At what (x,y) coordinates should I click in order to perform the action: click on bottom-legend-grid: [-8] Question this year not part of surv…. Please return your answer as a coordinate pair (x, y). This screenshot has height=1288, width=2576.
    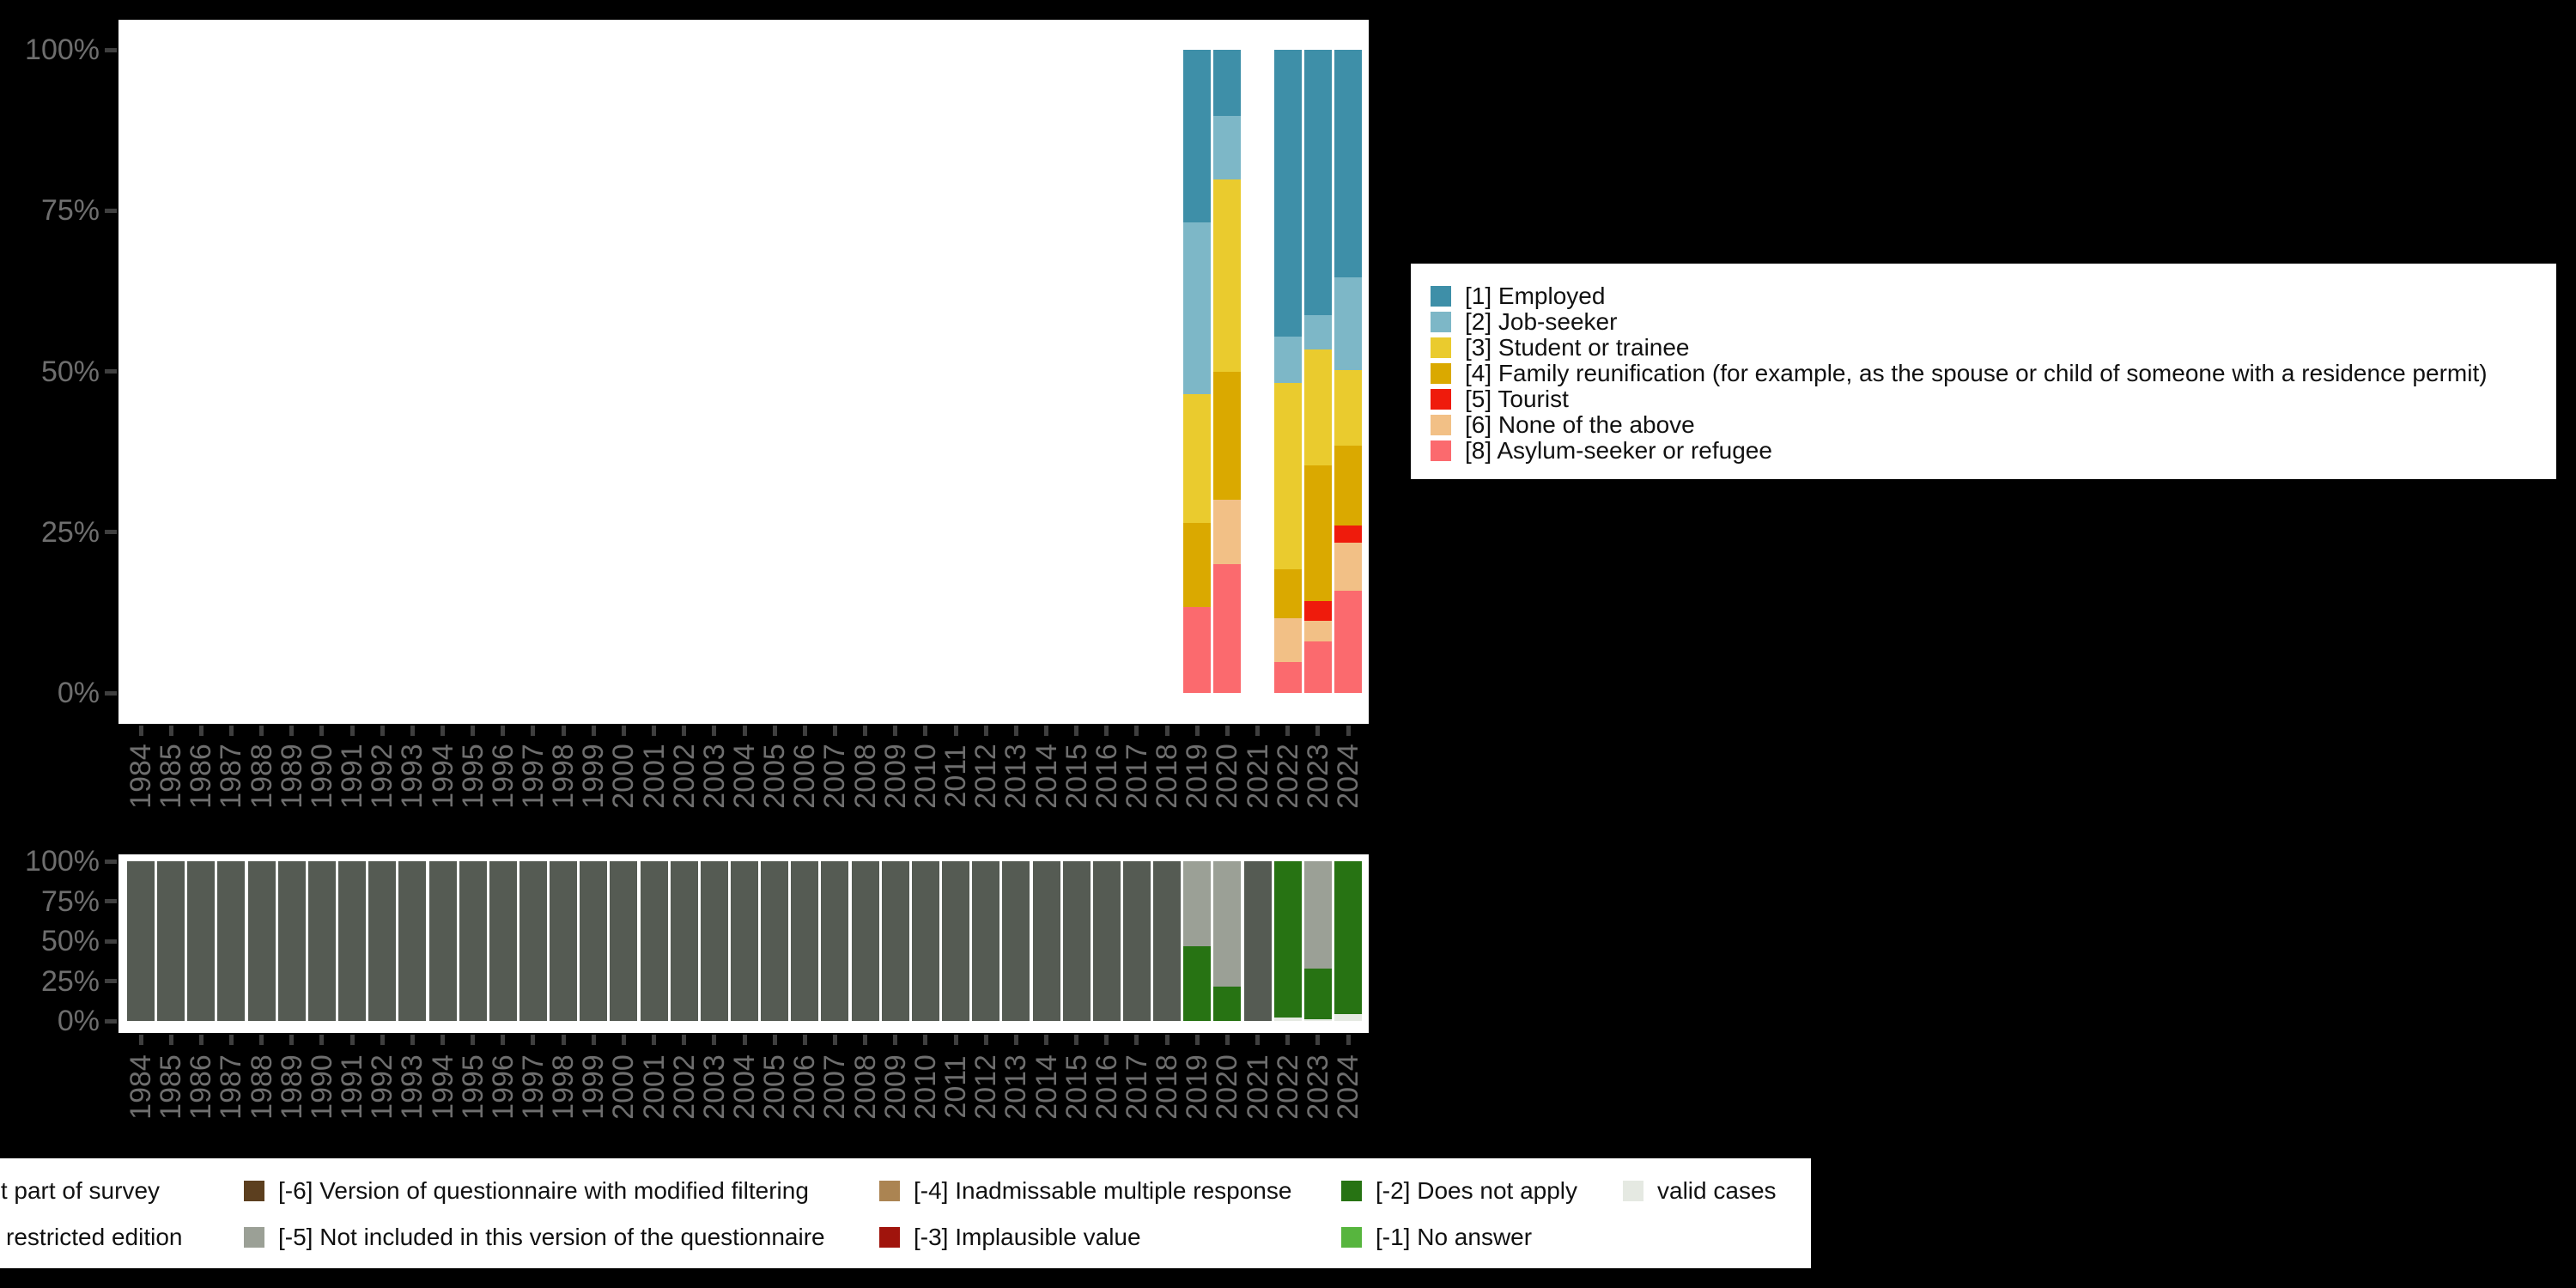
    Looking at the image, I should click on (906, 1213).